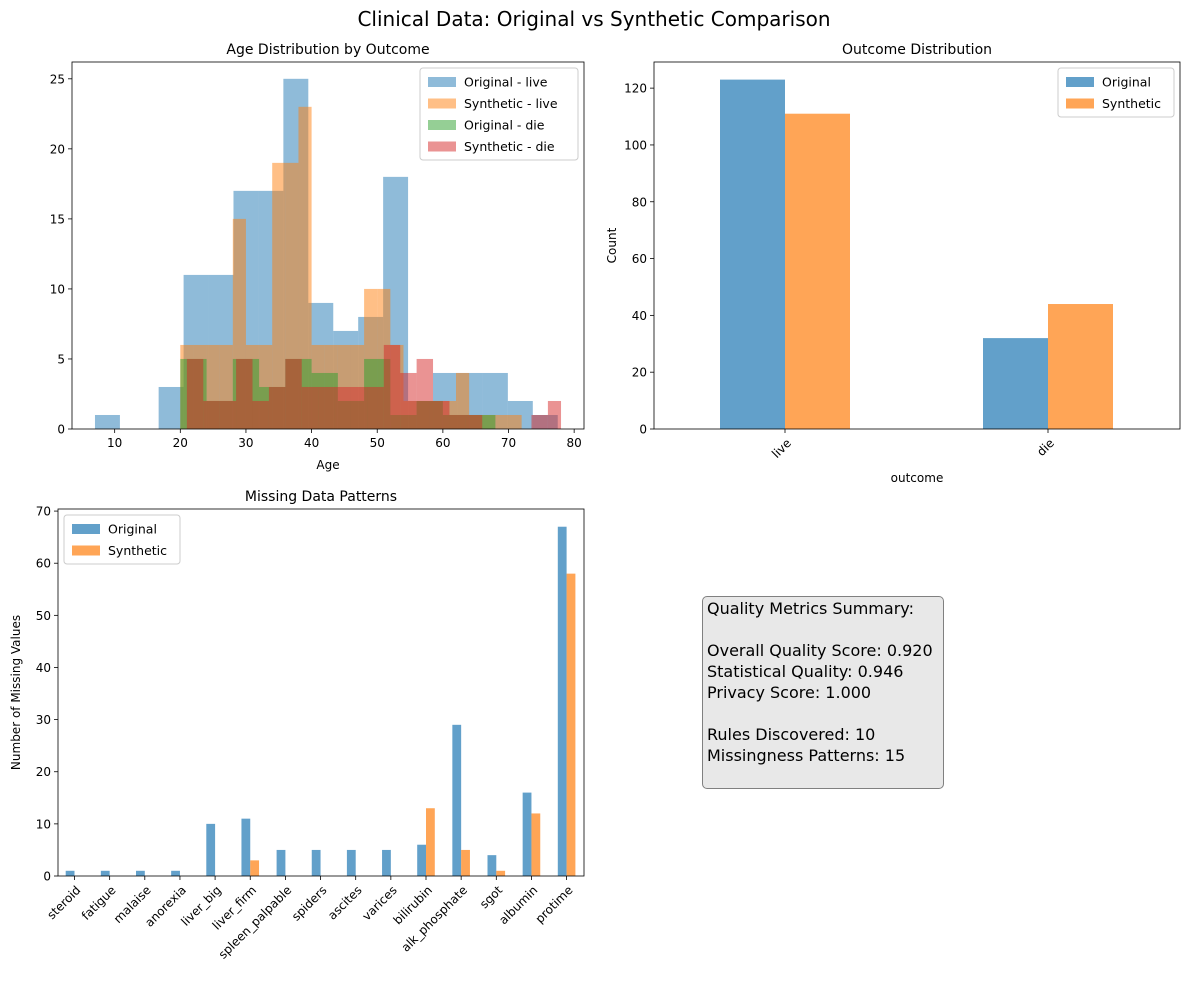 This screenshot has height=985, width=1189. I want to click on bar-synthetic-live, so click(817, 271).